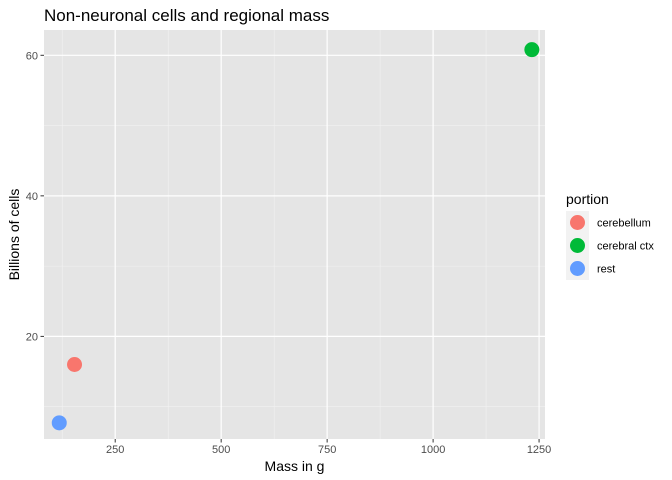  What do you see at coordinates (539, 450) in the screenshot?
I see `x-tick-label: 1250` at bounding box center [539, 450].